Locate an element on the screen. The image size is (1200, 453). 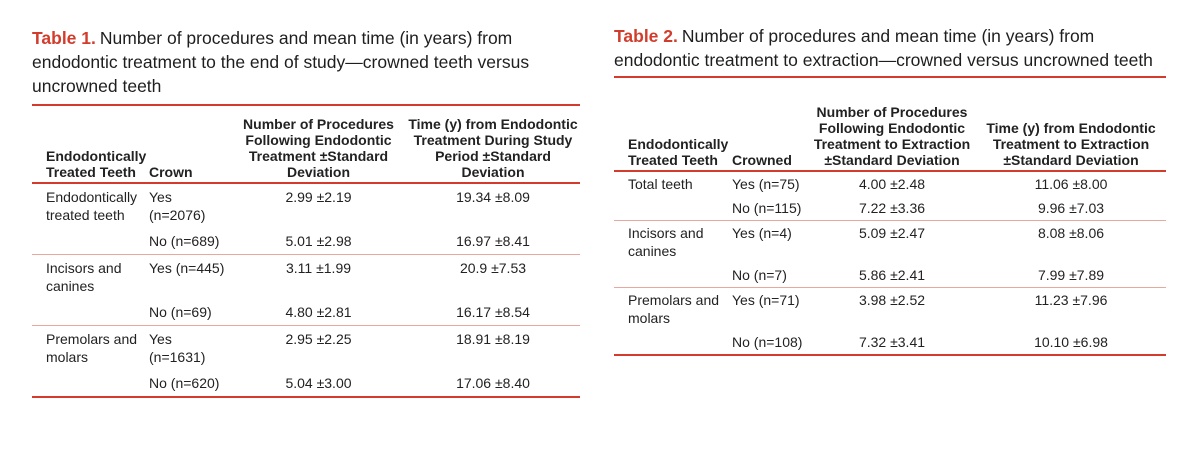
table-row: No (n=69) 4.80 ±2.81 16.17 ±8.54 is located at coordinates (306, 312).